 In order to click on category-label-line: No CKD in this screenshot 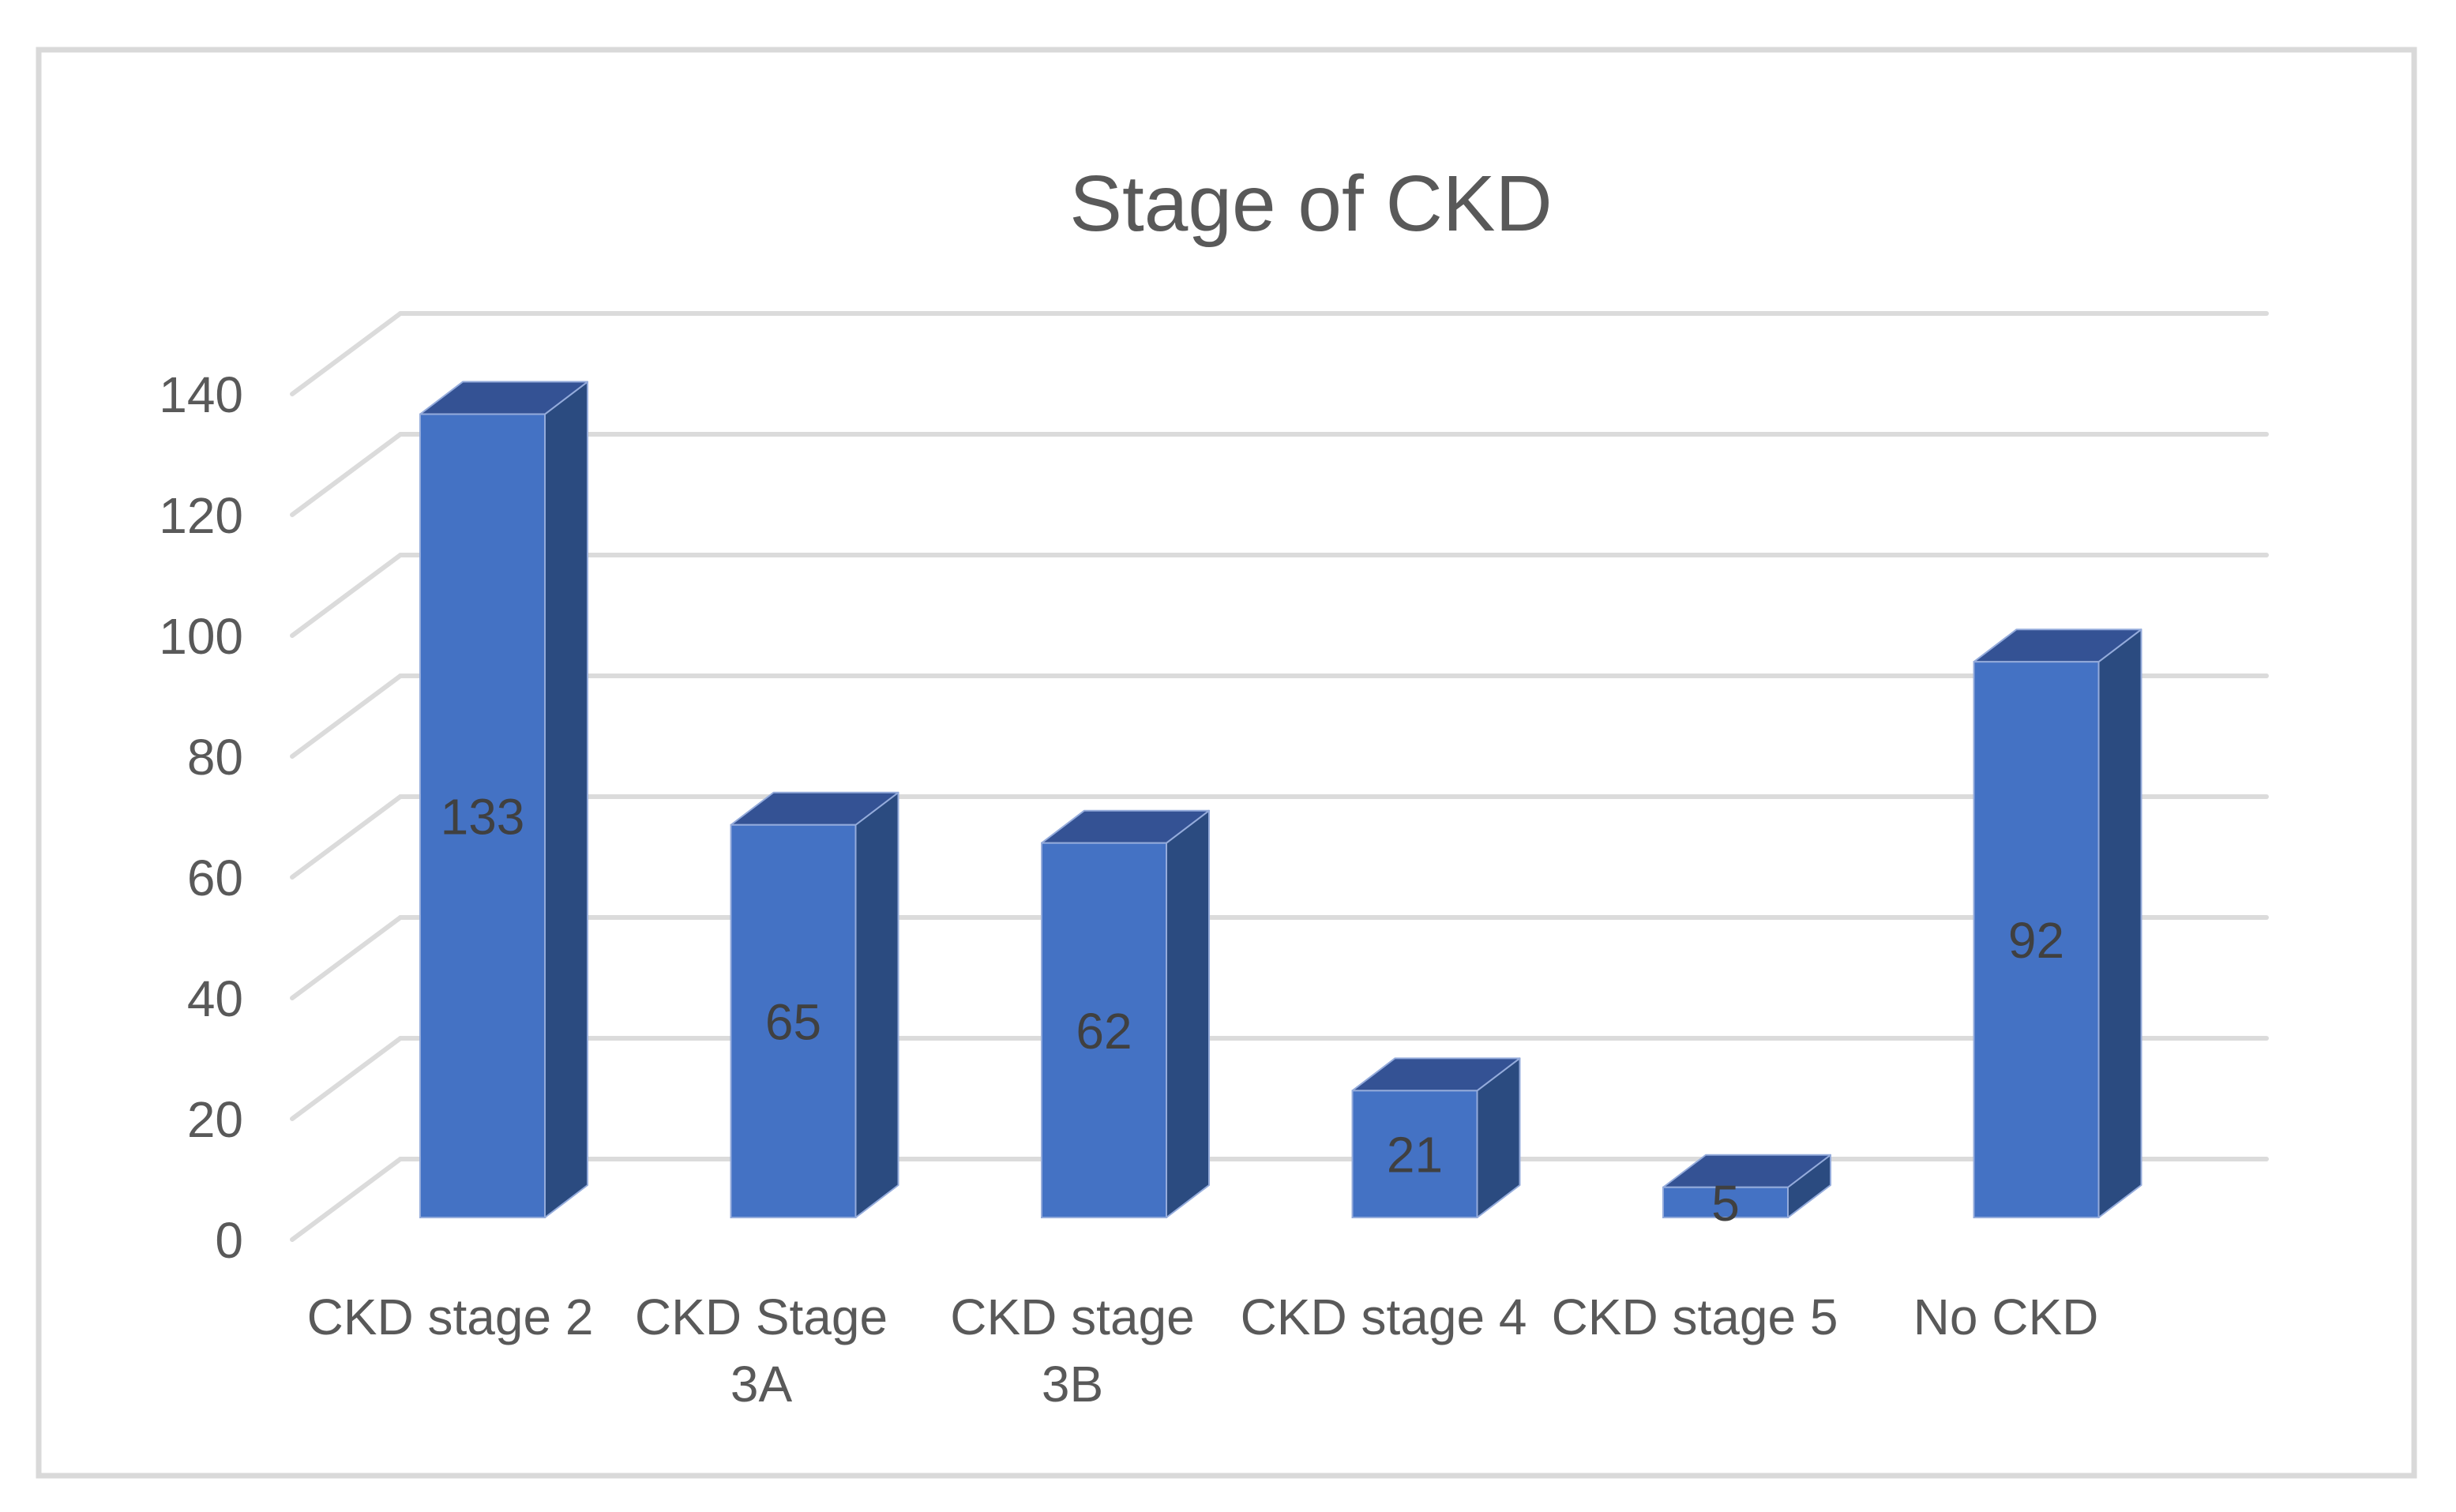, I will do `click(2006, 1317)`.